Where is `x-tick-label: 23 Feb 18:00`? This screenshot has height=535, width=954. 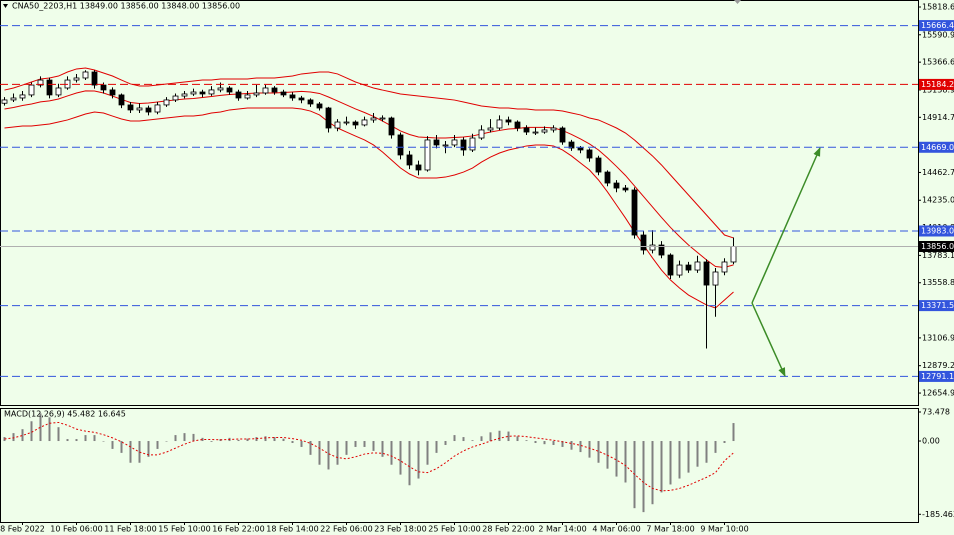
x-tick-label: 23 Feb 18:00 is located at coordinates (400, 529).